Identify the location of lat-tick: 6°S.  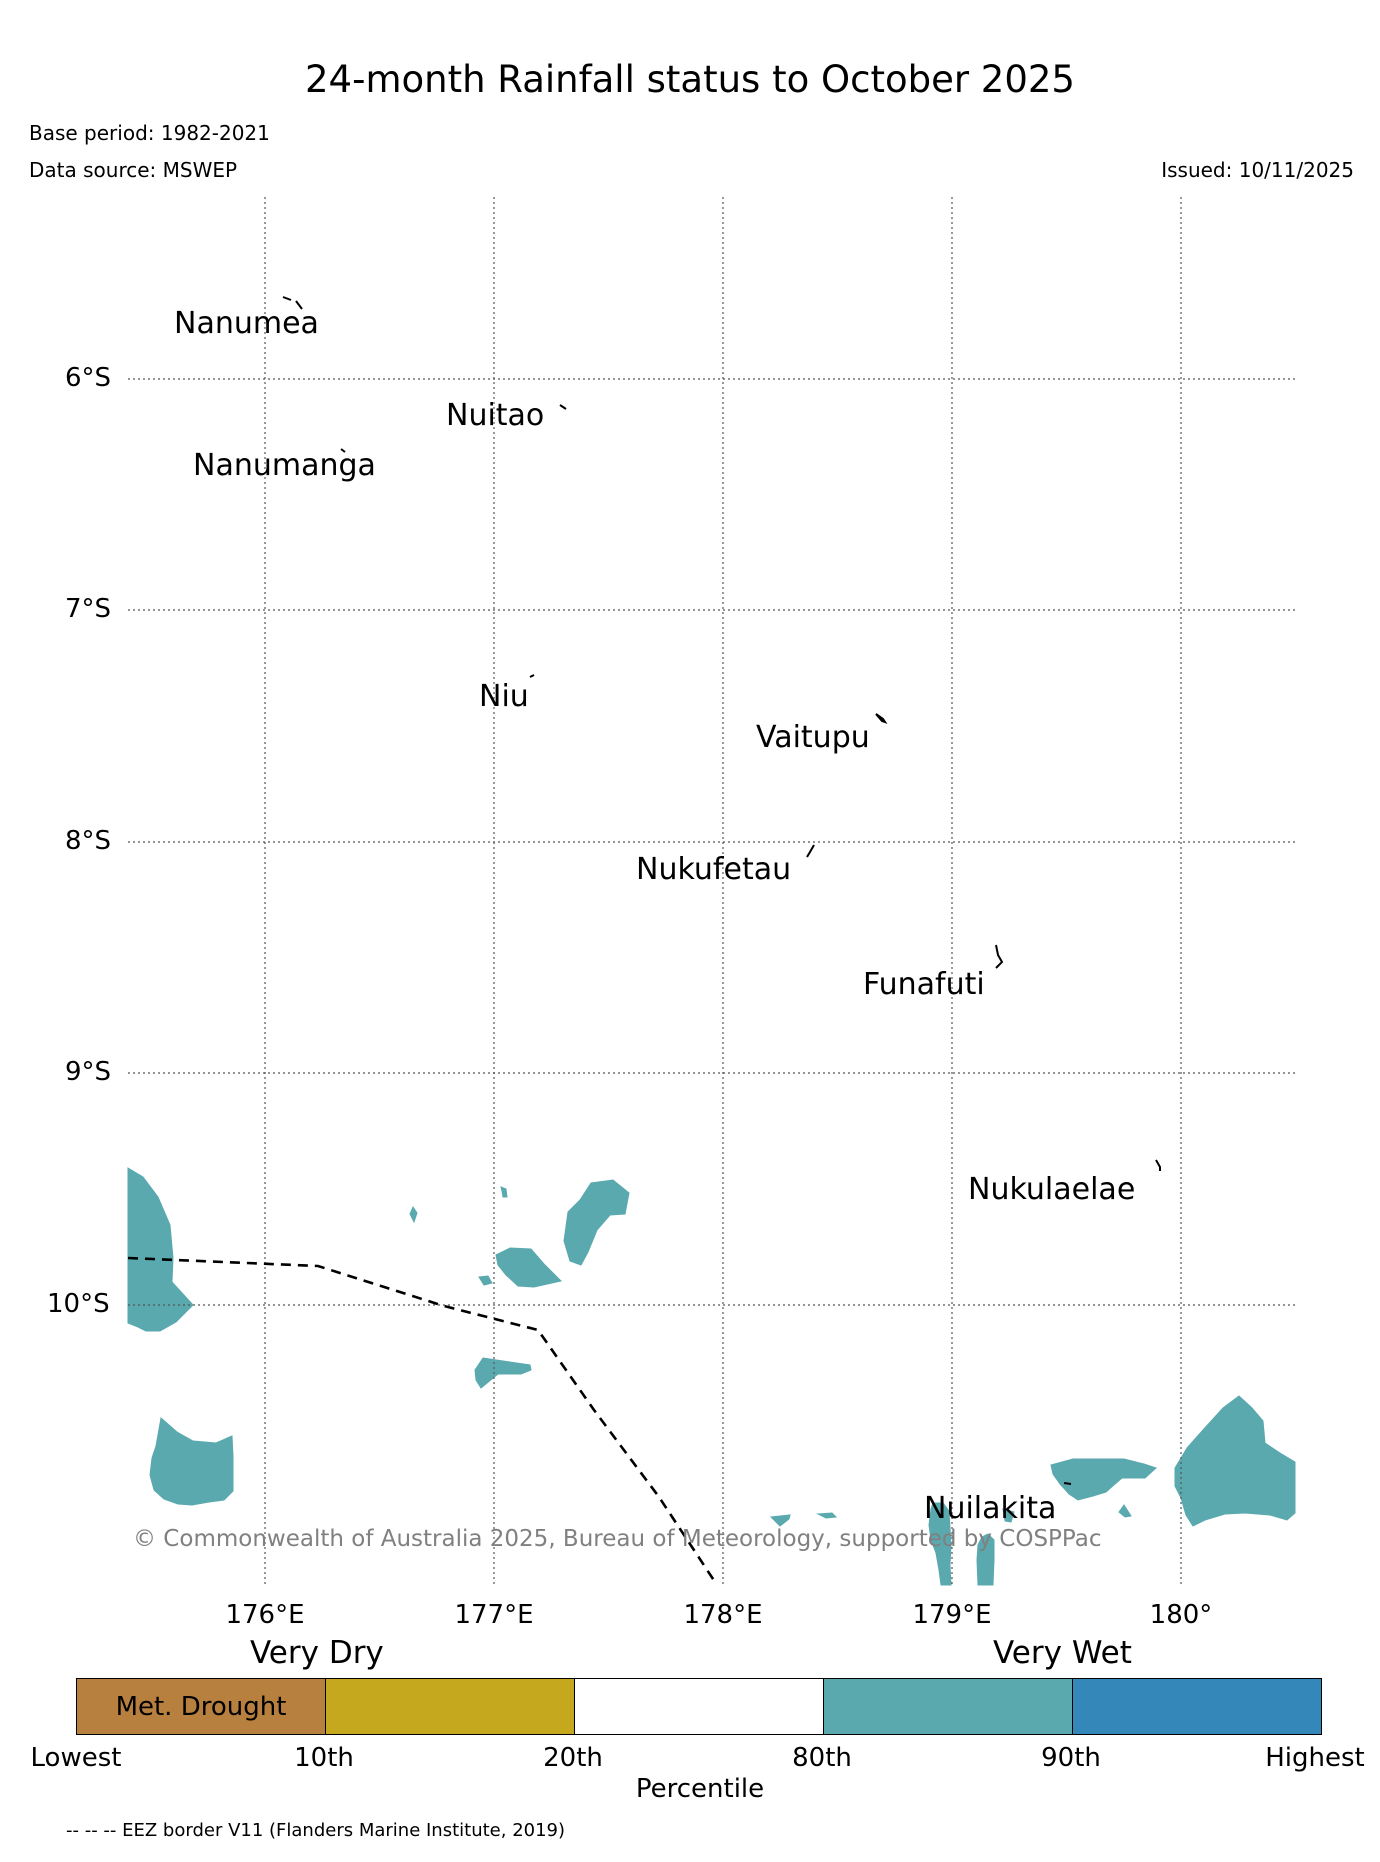
(88, 378).